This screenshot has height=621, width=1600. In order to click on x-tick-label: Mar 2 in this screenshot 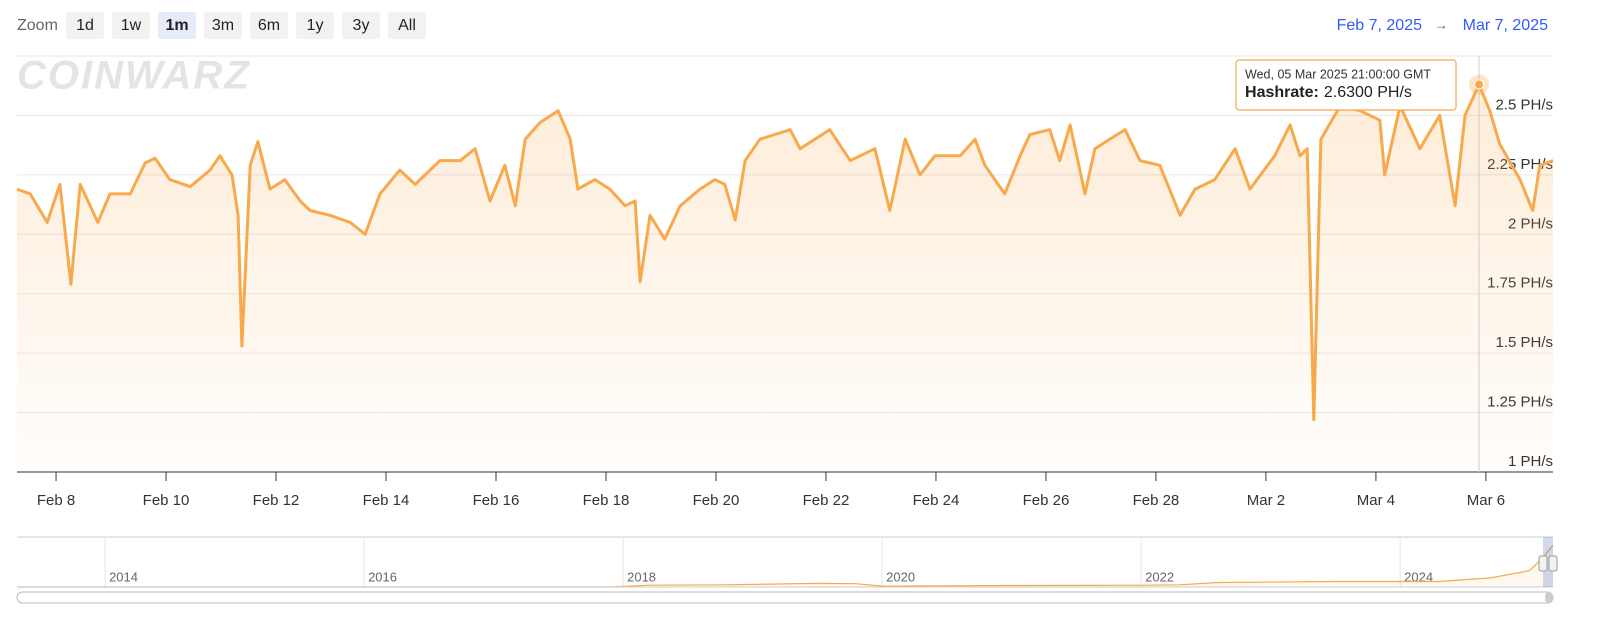, I will do `click(1266, 500)`.